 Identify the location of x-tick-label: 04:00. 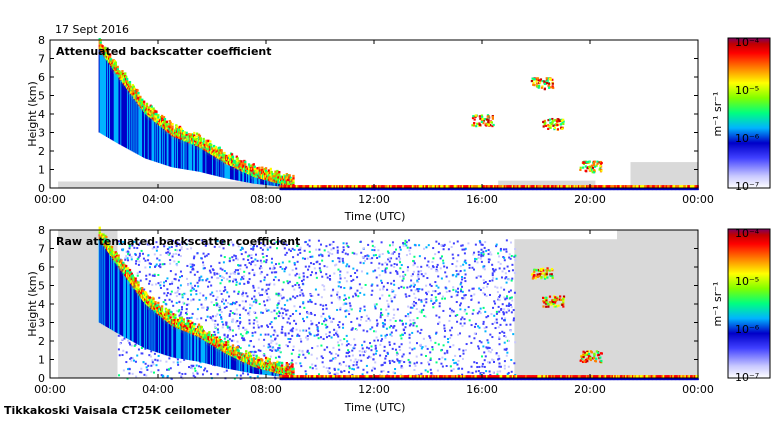
(158, 199).